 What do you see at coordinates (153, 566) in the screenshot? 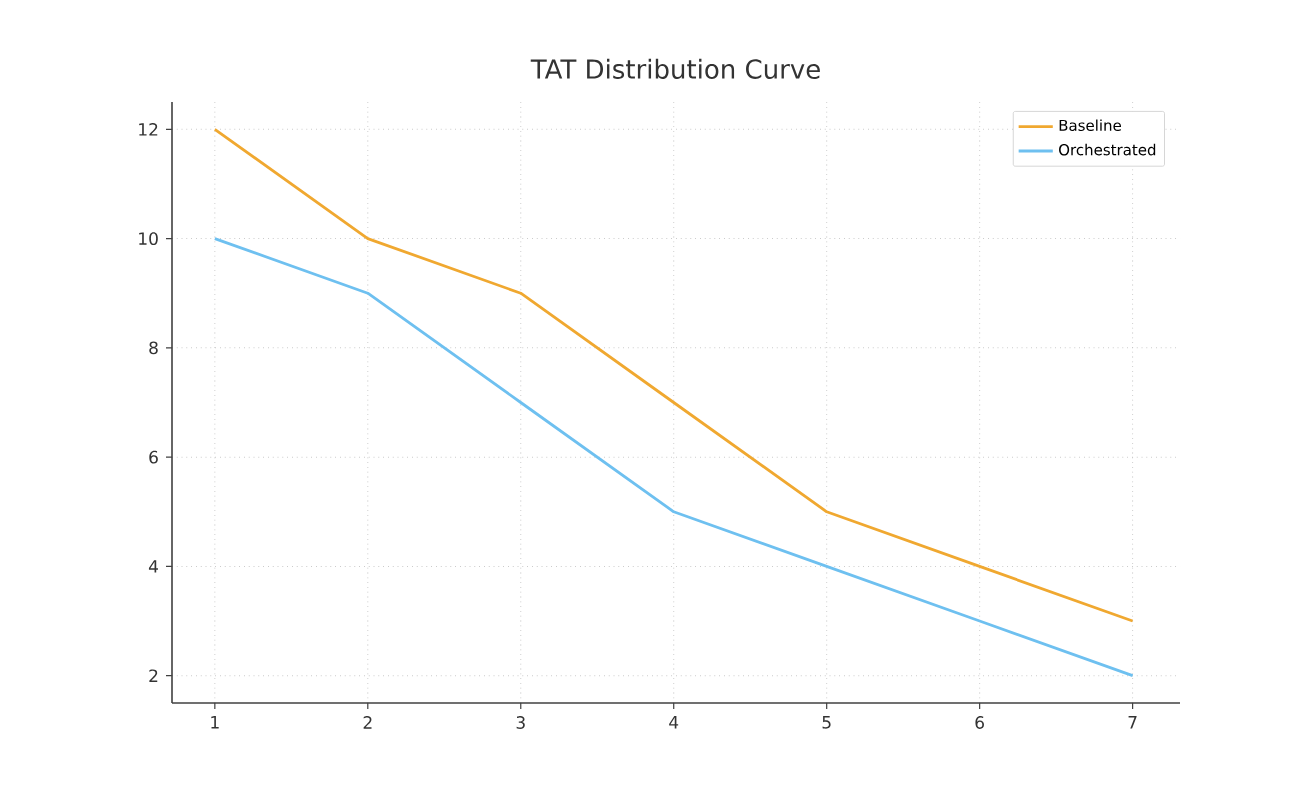
I see `y-tick-label: 4` at bounding box center [153, 566].